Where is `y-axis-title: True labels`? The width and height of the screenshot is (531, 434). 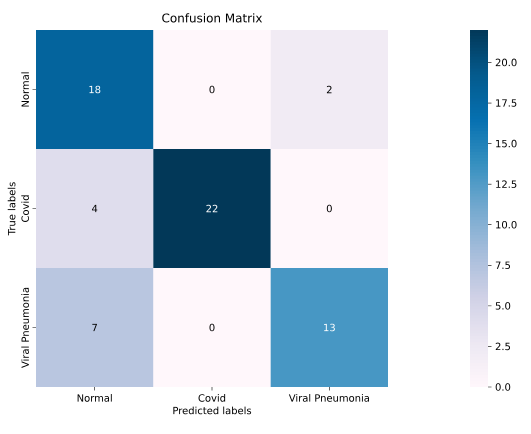
y-axis-title: True labels is located at coordinates (12, 209).